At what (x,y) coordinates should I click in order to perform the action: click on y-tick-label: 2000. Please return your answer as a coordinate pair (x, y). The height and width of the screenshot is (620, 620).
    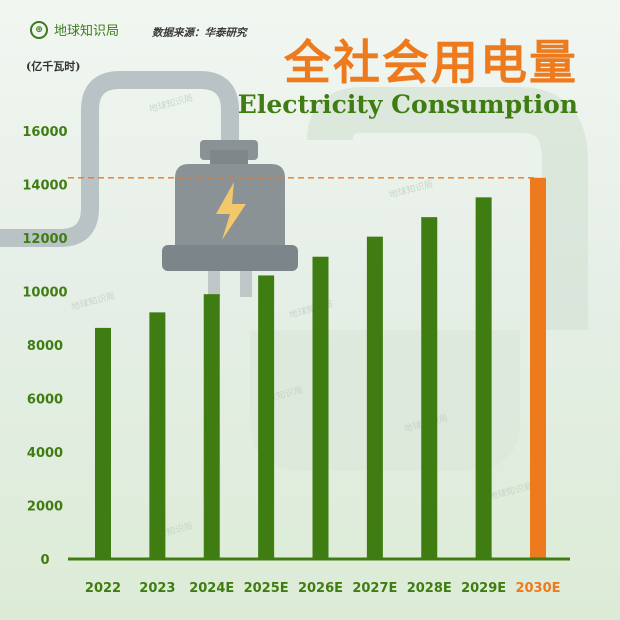
    Looking at the image, I should click on (45, 507).